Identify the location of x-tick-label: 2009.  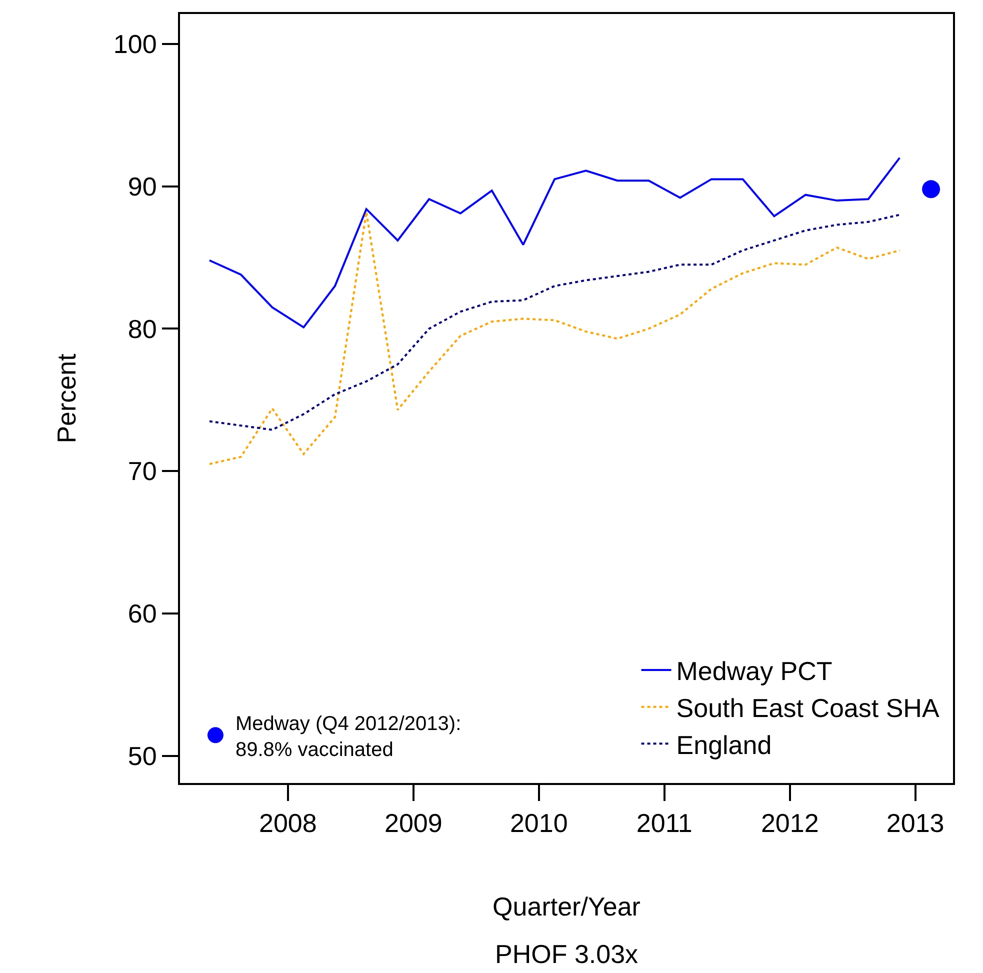
(413, 823).